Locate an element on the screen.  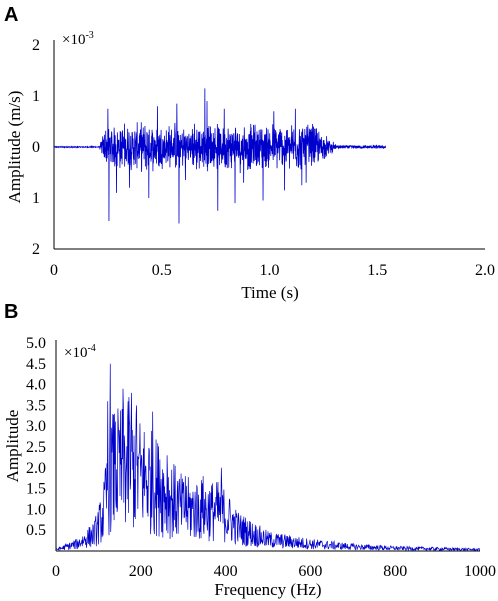
panel-b-y-tick: 2.0 is located at coordinates (36, 468).